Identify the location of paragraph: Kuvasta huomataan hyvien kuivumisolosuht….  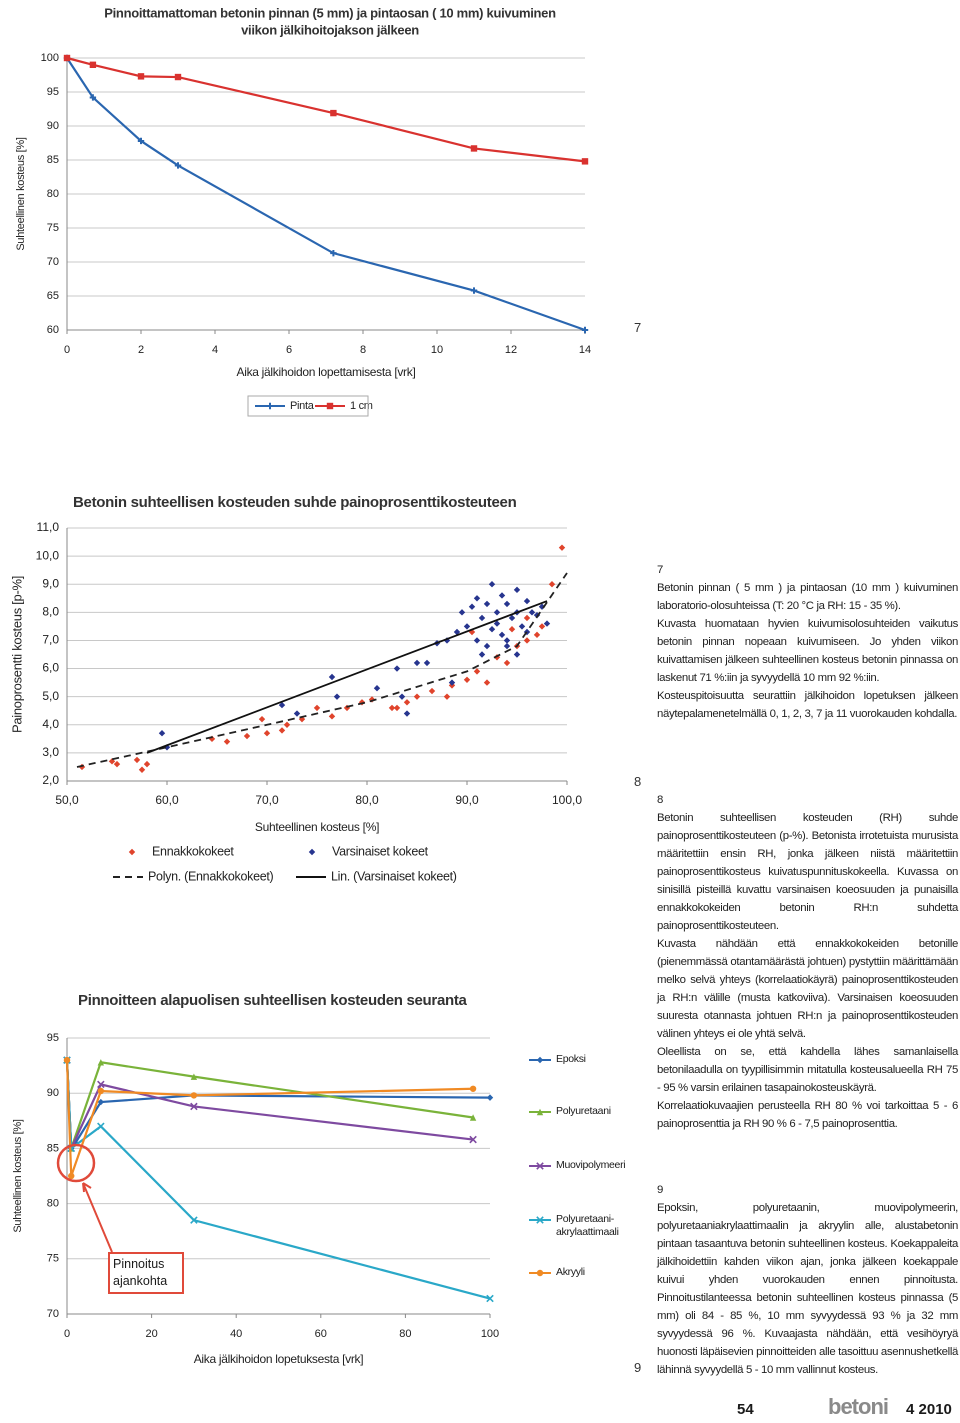
(807, 651).